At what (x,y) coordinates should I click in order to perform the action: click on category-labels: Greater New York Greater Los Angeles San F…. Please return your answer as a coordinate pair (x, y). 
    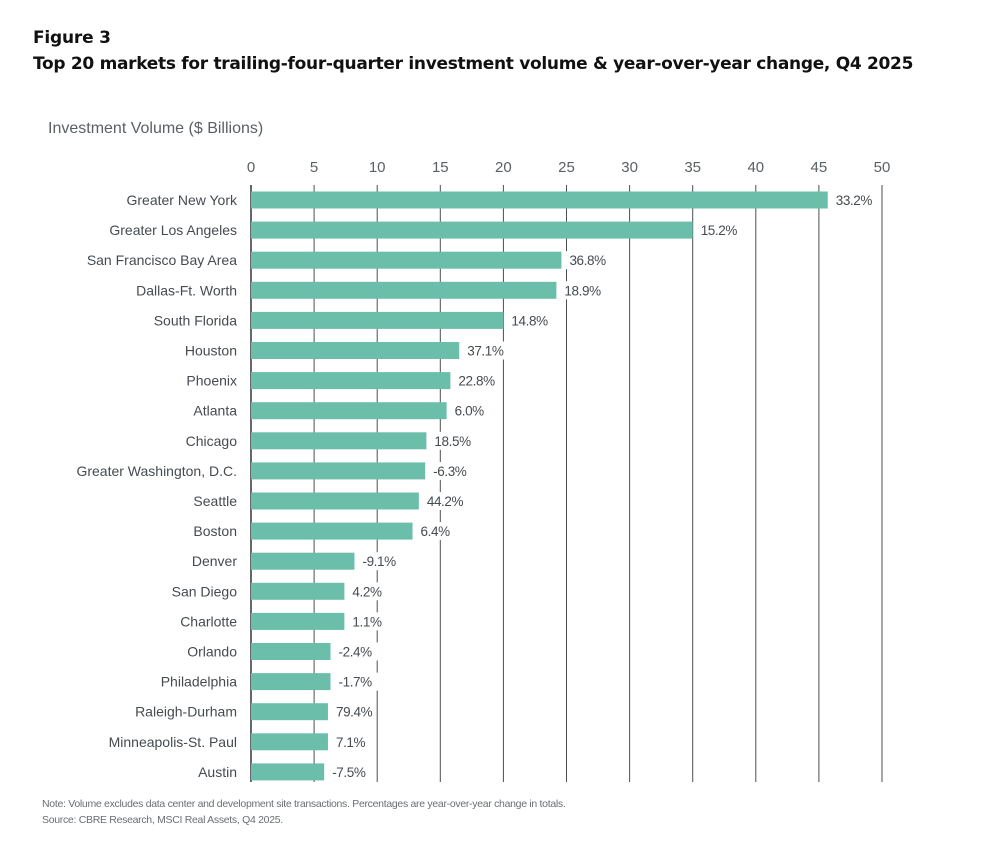
    Looking at the image, I should click on (157, 486).